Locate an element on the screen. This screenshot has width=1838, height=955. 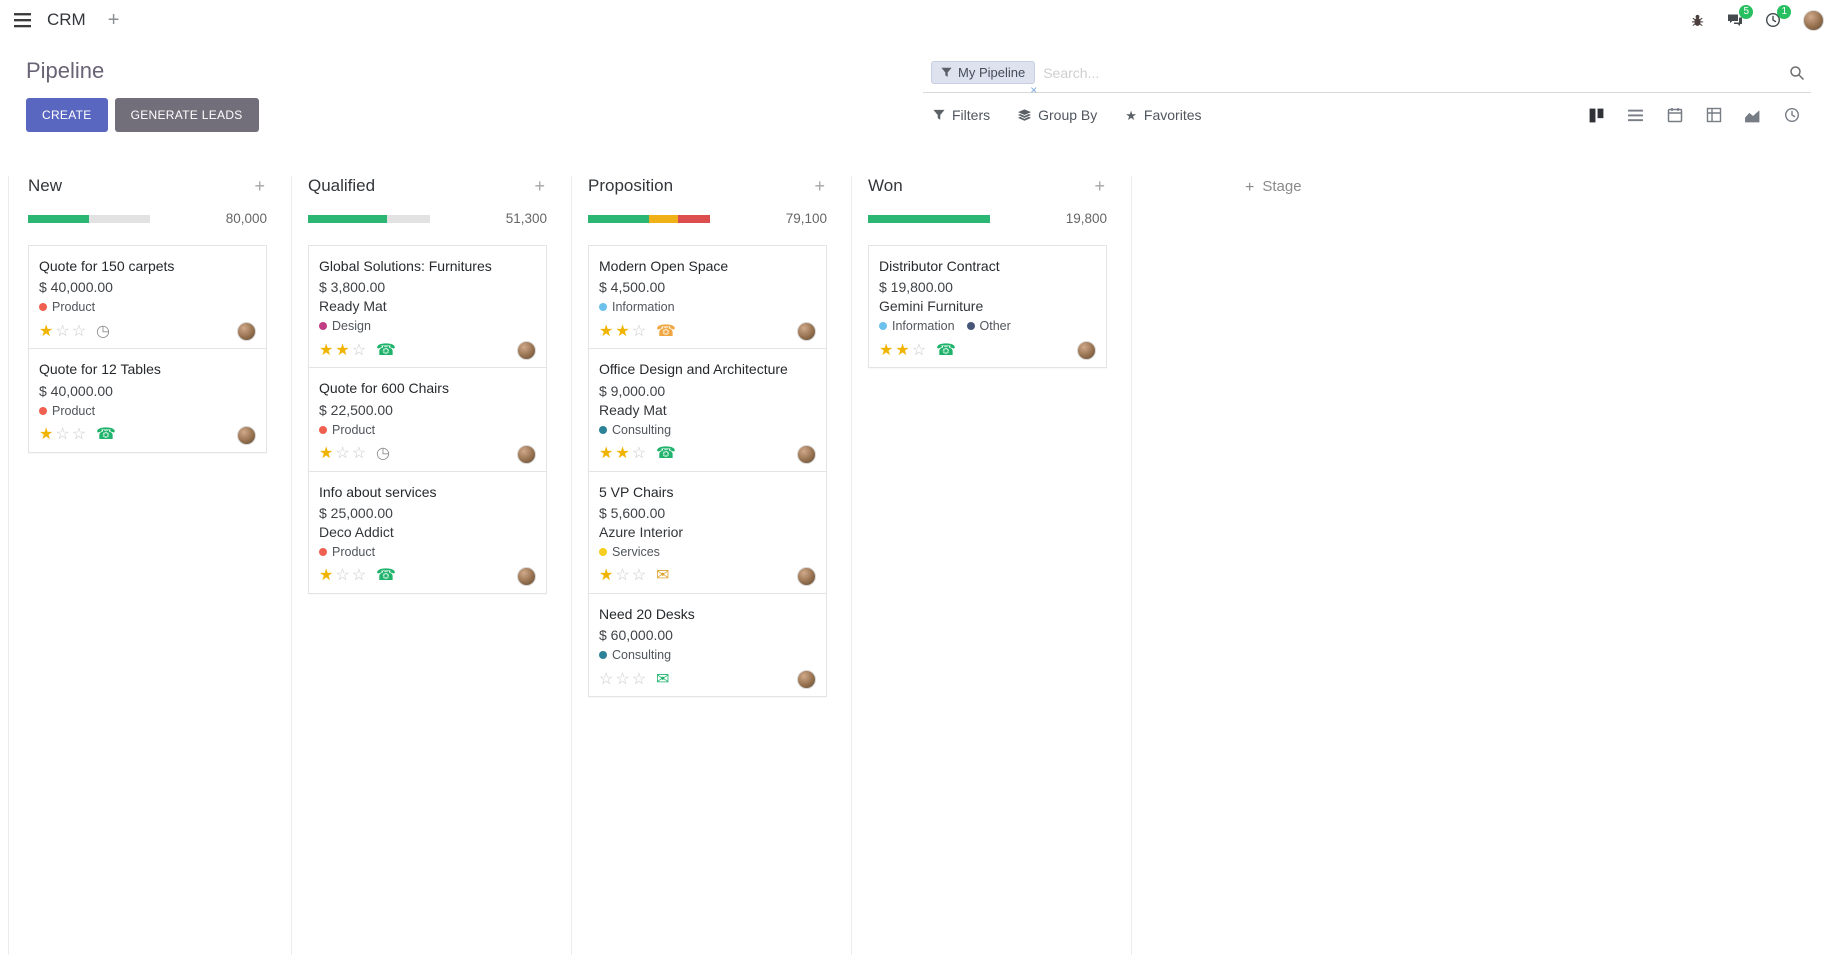
kanban-view-icon is located at coordinates (1596, 115).